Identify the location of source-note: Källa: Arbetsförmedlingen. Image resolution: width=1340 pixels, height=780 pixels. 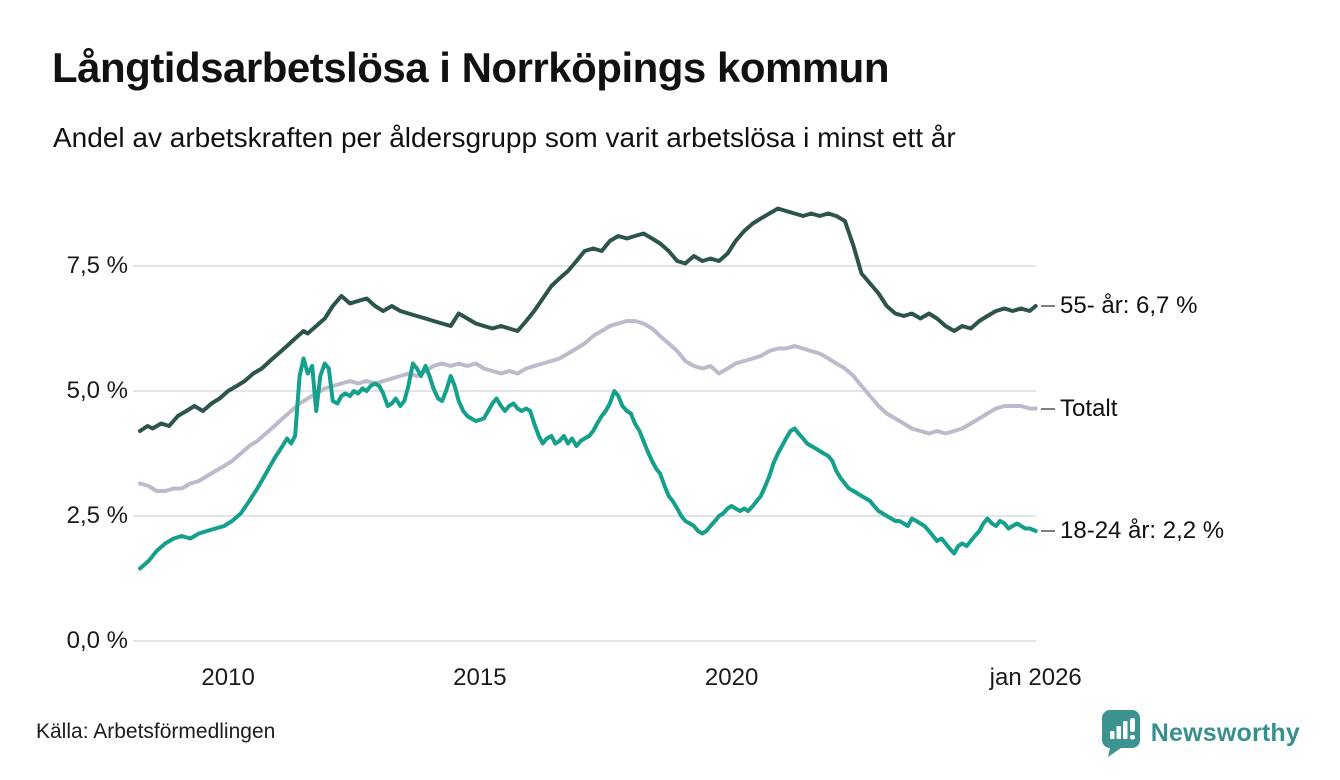
(156, 731).